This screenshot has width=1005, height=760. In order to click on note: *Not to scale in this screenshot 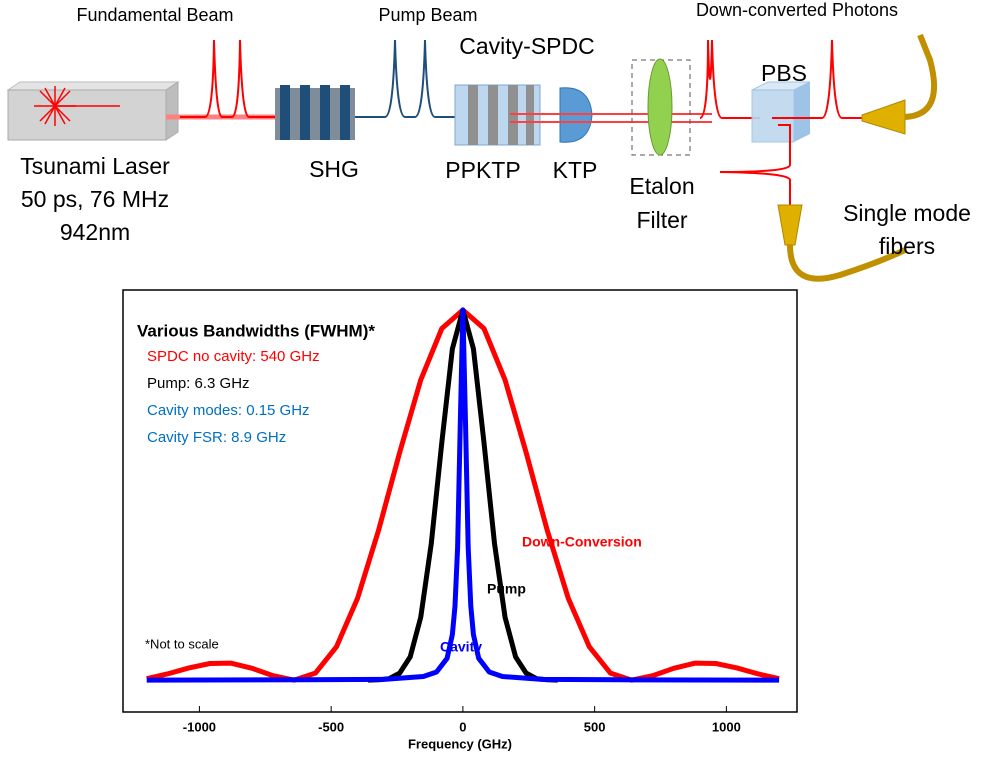, I will do `click(182, 643)`.